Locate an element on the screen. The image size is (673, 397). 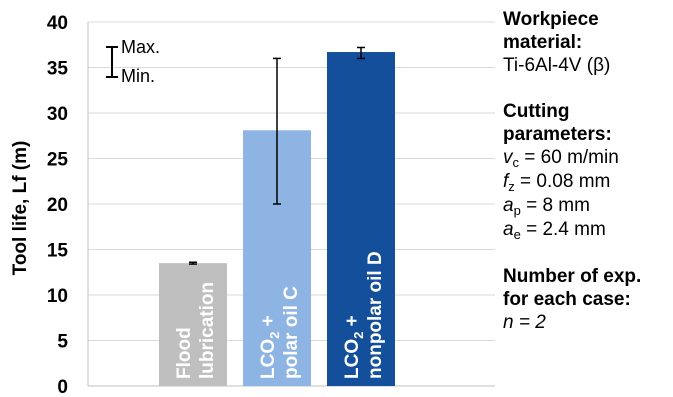
material-section: Workpiece material: Ti-6Al-4V (β) is located at coordinates (587, 42).